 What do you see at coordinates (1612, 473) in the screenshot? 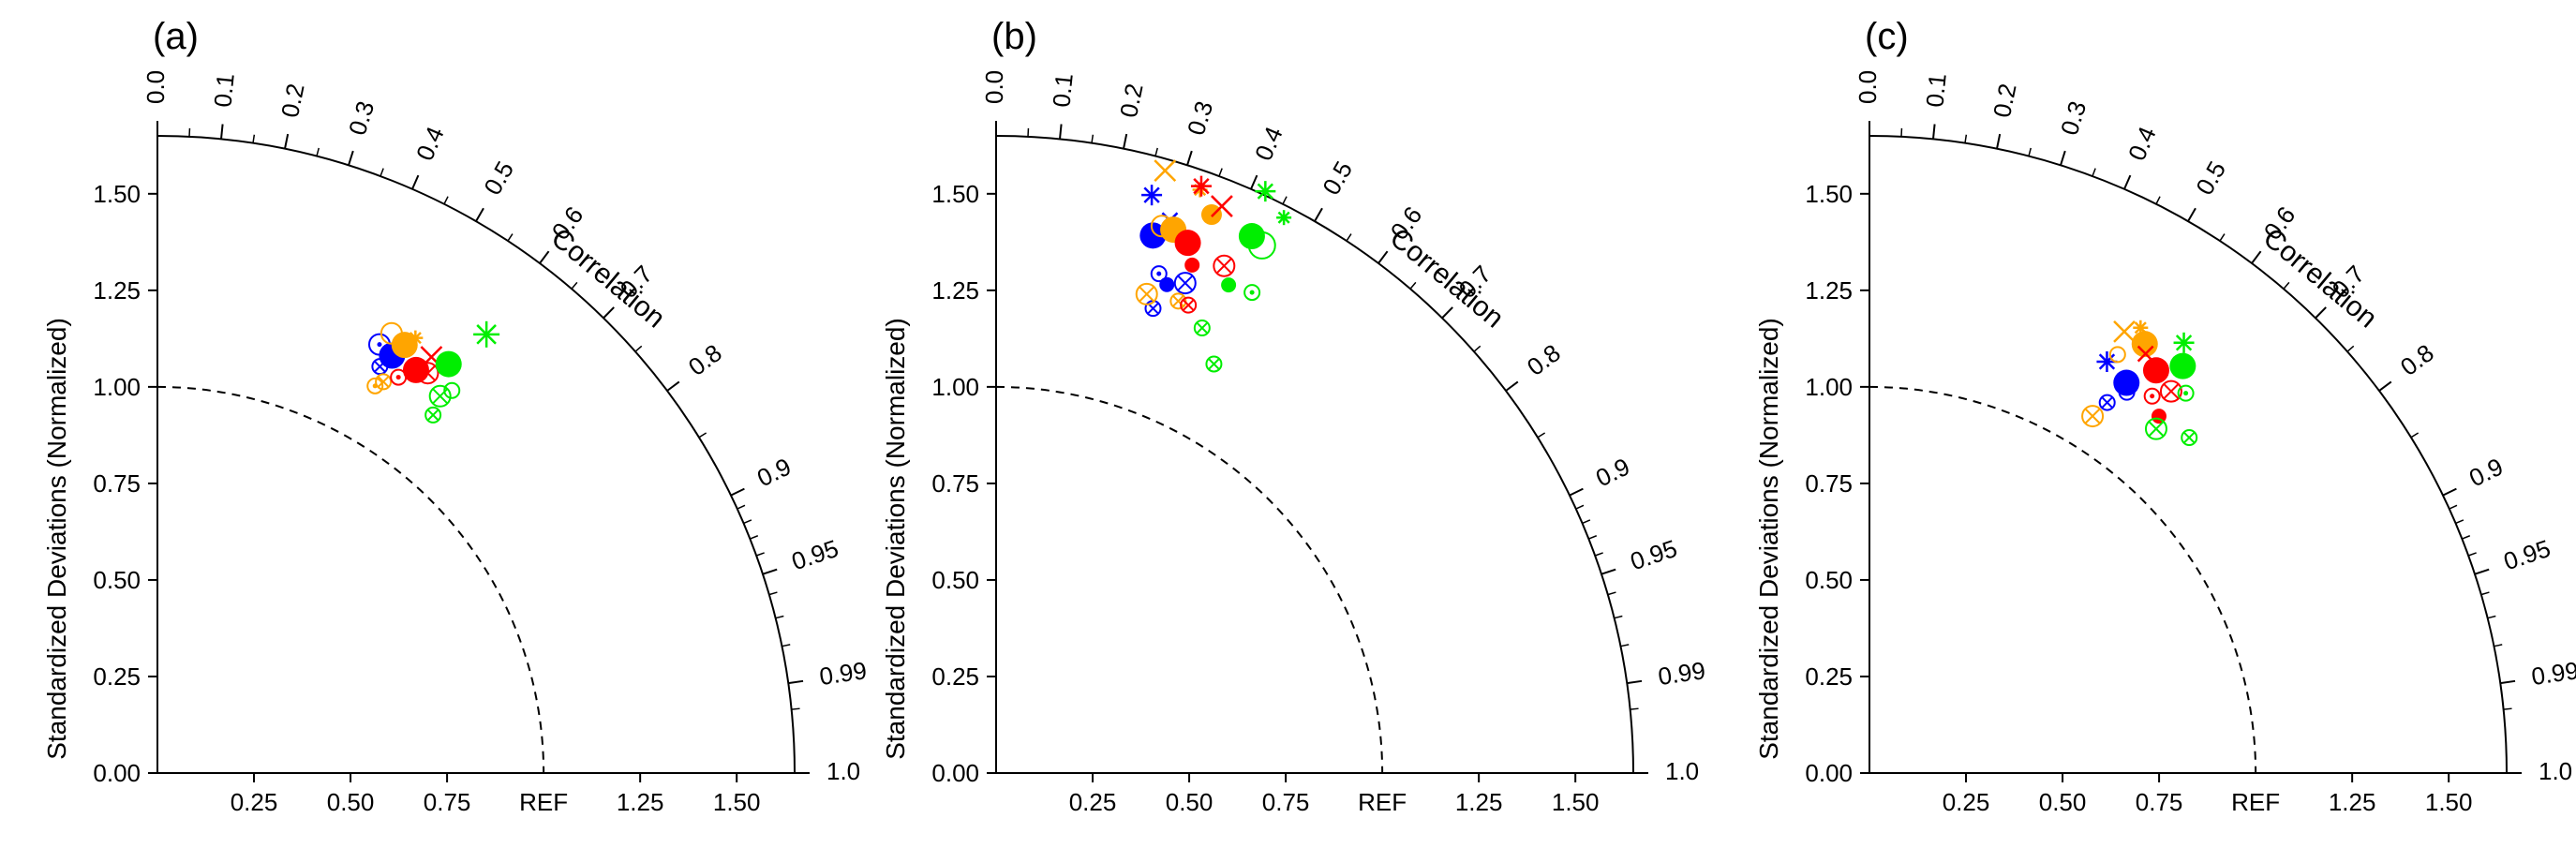
I see `correlation-tick-label: 0.9` at bounding box center [1612, 473].